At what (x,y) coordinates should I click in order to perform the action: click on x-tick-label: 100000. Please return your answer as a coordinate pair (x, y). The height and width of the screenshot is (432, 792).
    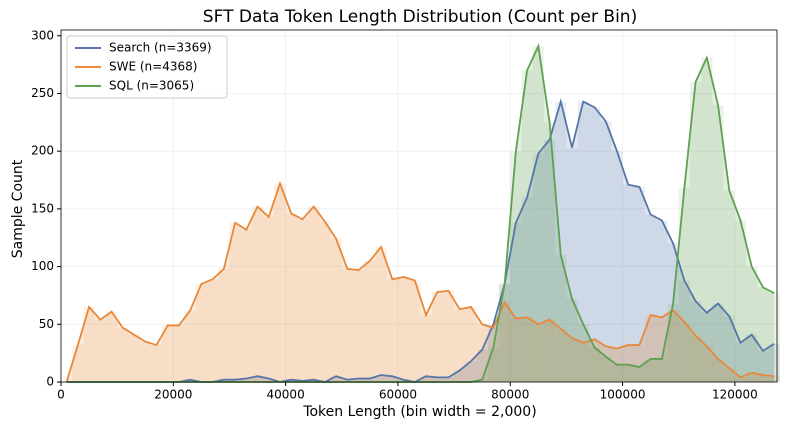
    Looking at the image, I should click on (623, 395).